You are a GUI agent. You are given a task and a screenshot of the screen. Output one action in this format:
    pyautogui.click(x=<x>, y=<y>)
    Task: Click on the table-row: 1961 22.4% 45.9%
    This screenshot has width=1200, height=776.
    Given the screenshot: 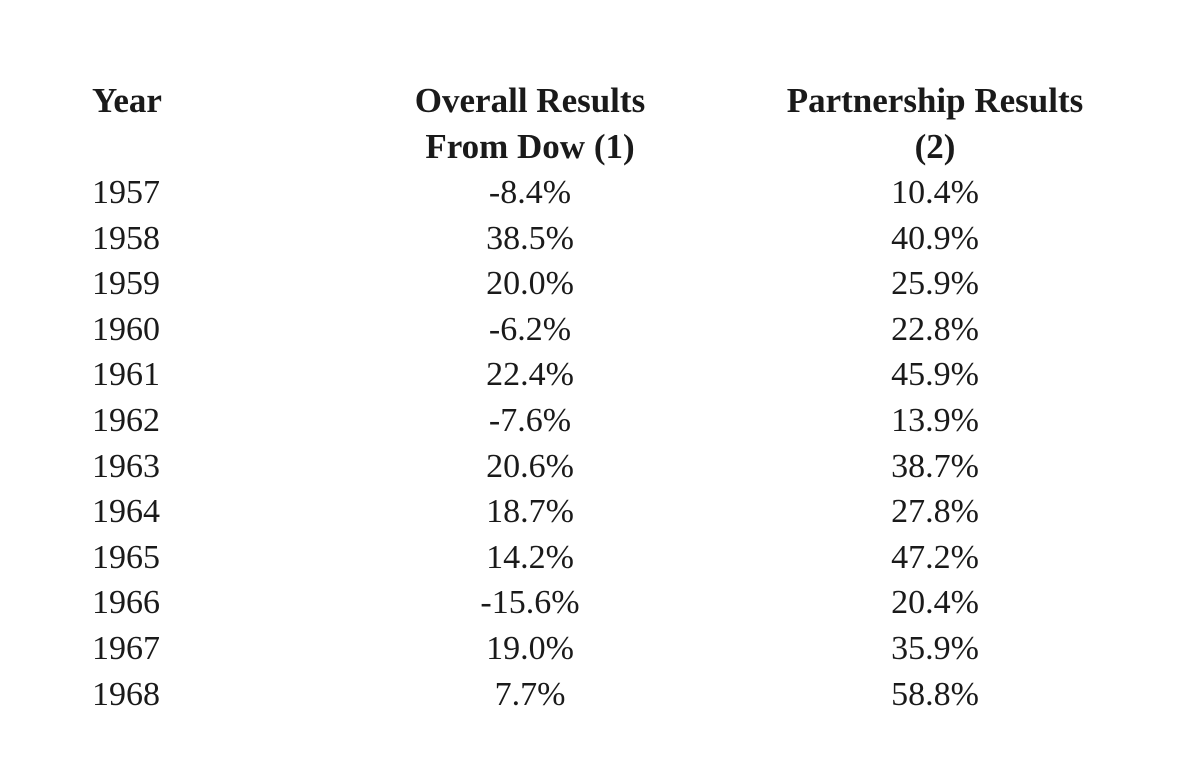 What is the action you would take?
    pyautogui.click(x=600, y=375)
    